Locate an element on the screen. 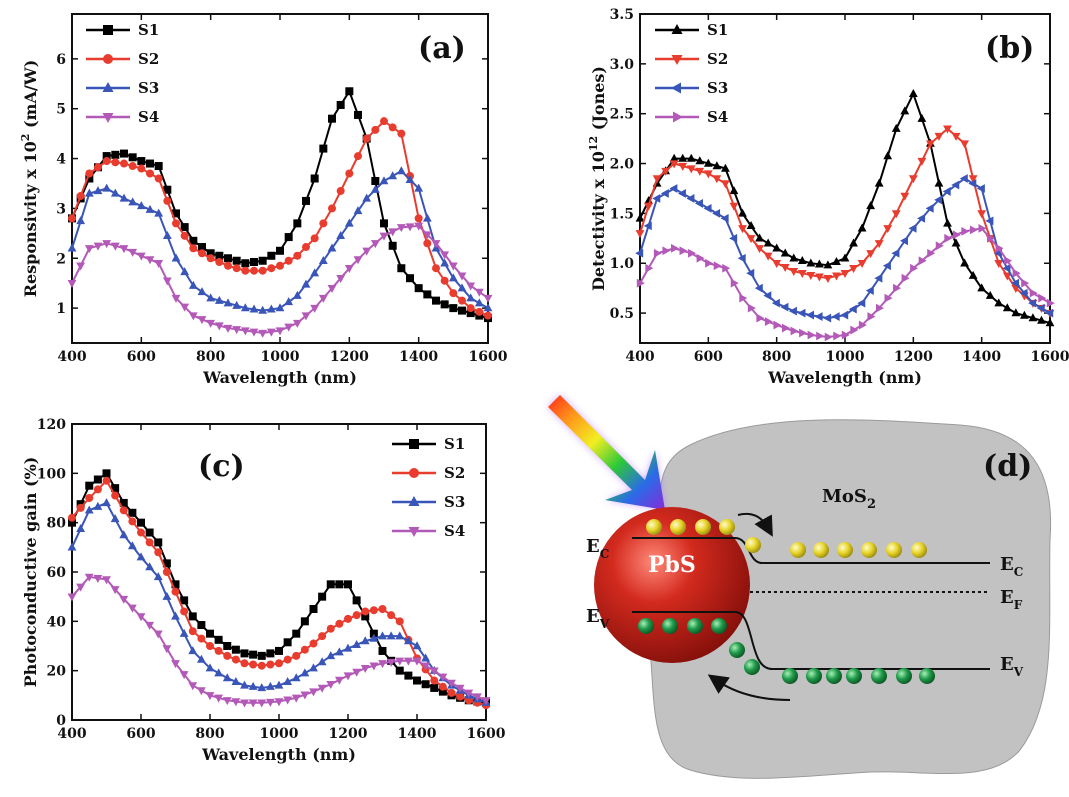  x-tick-label: 1400 is located at coordinates (981, 357).